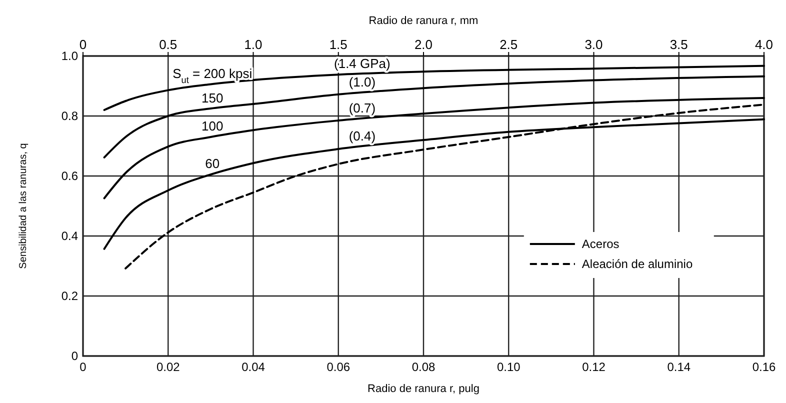  I want to click on annotation: S$_{ut}$ = 200 kpsi, so click(212, 76).